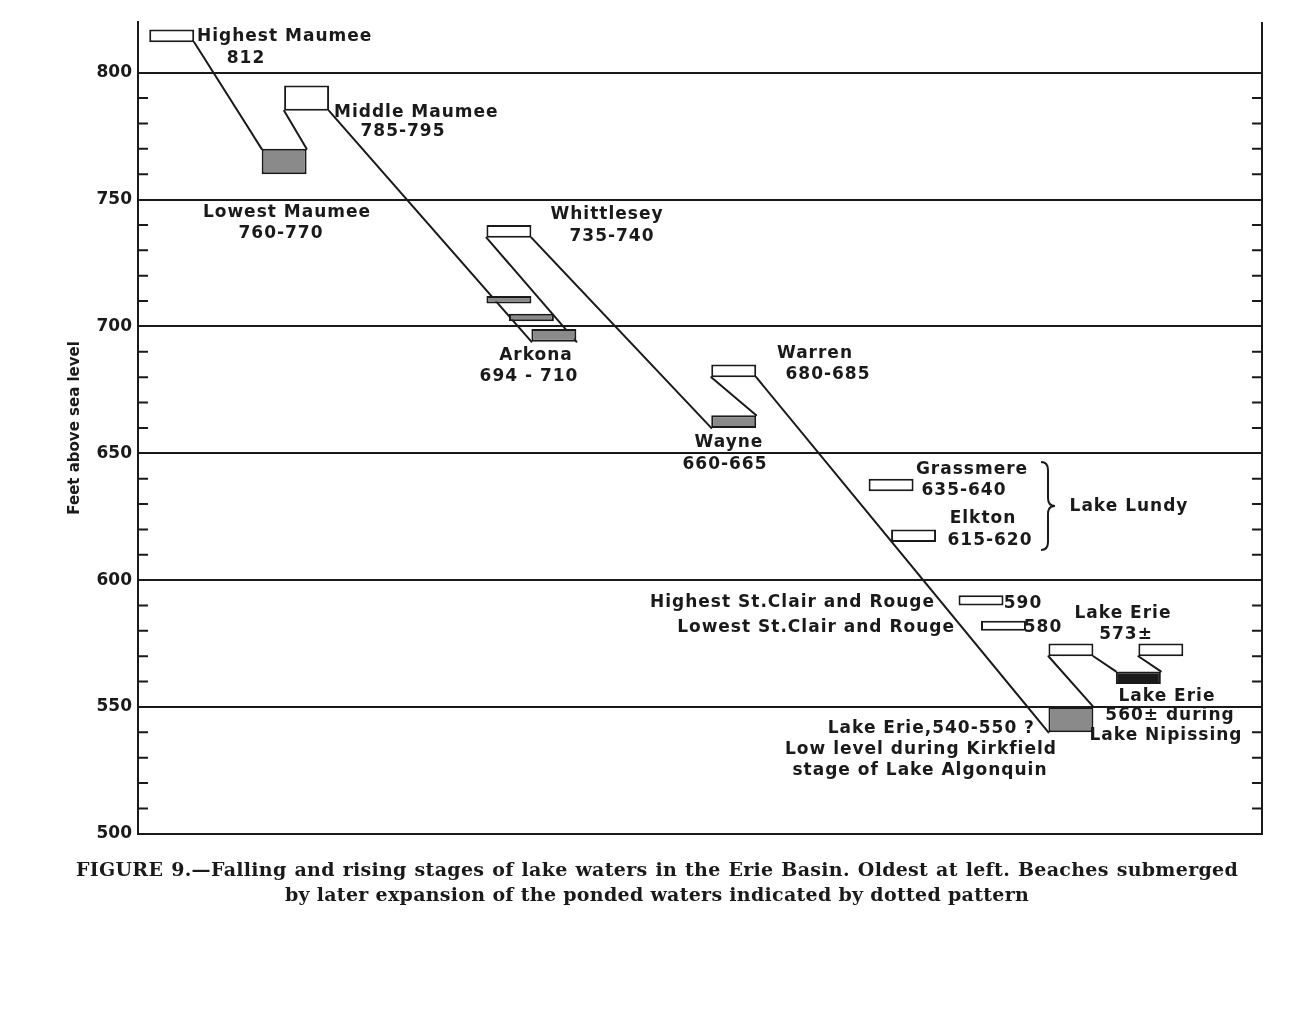 The image size is (1300, 1031). I want to click on y-tick-label: 700, so click(114, 324).